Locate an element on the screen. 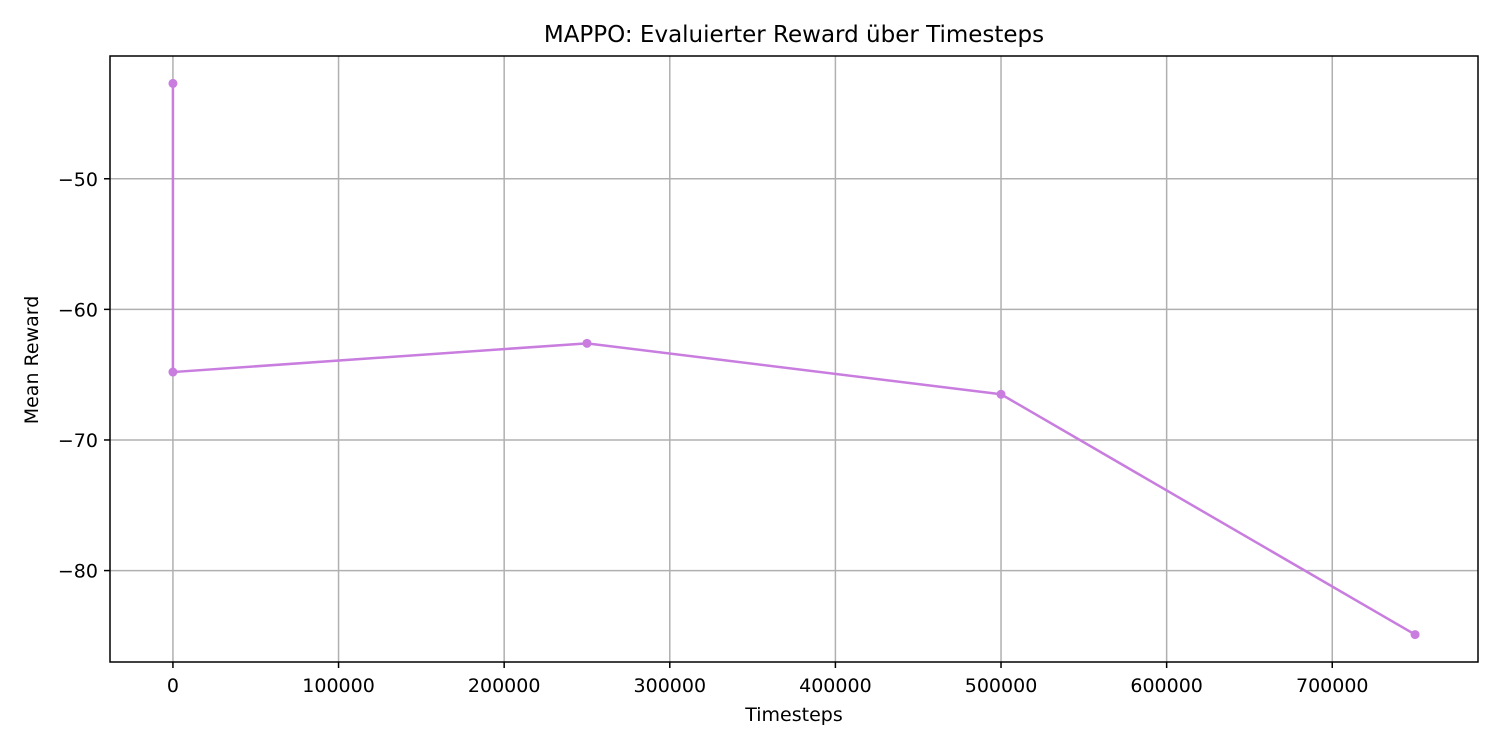 Image resolution: width=1500 pixels, height=750 pixels. chart-title: MAPPO: Evaluierter Reward über Timesteps is located at coordinates (794, 35).